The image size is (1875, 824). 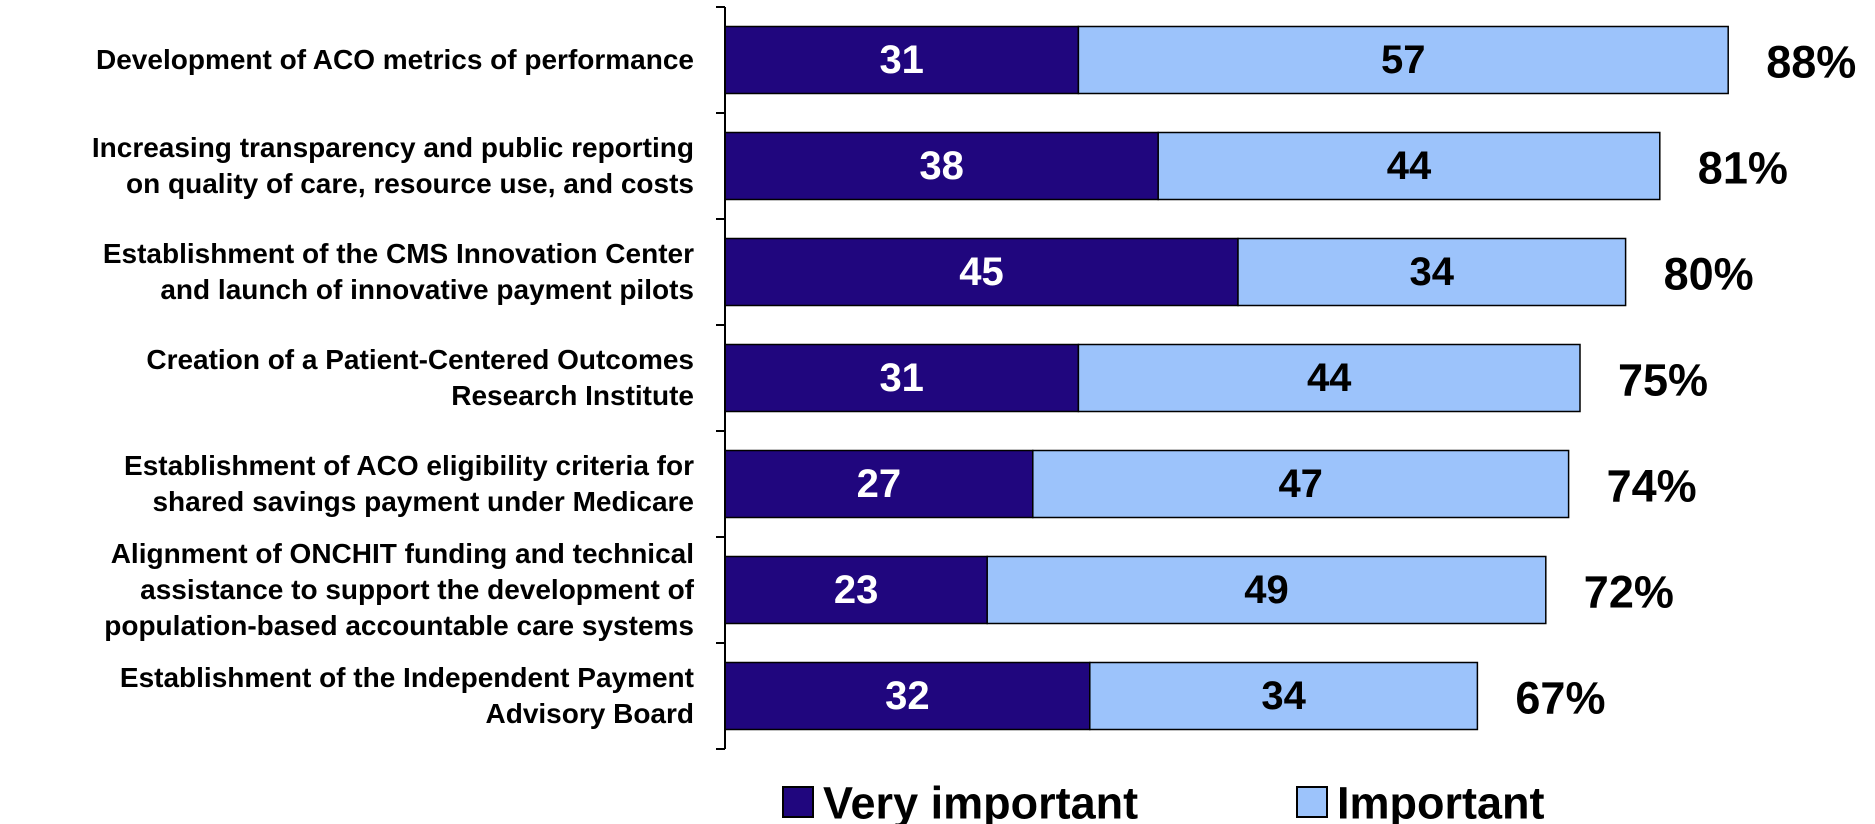 I want to click on value-label: 23, so click(x=856, y=590).